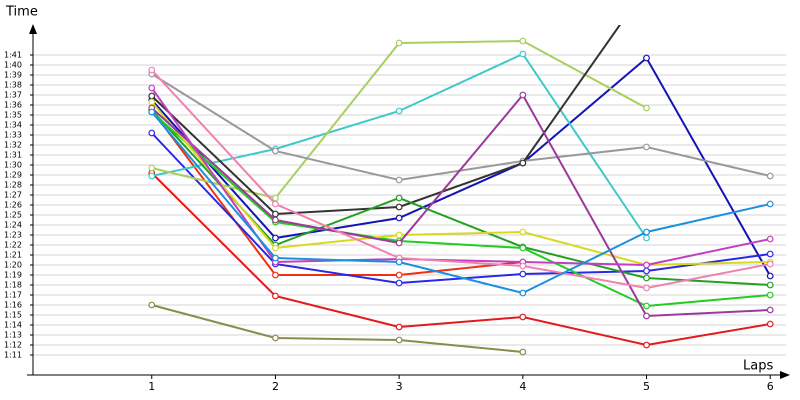 The height and width of the screenshot is (400, 800). I want to click on y-tick-label: 1:16, so click(13, 305).